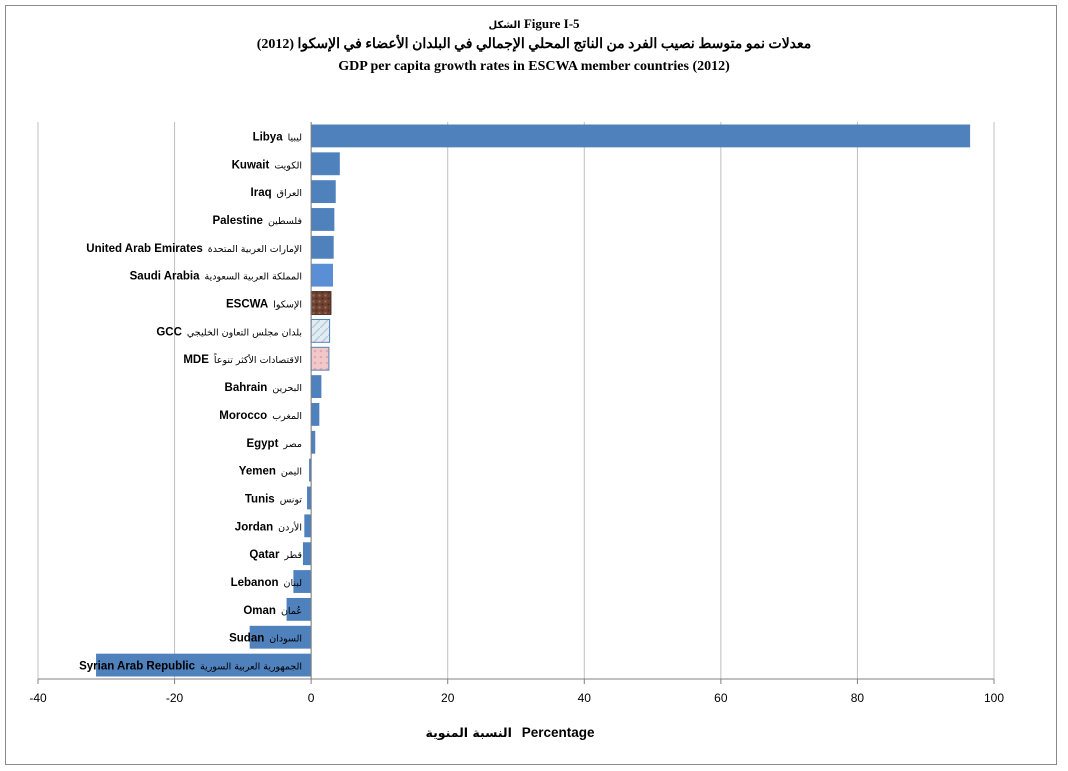  I want to click on x-tick-label: 80, so click(858, 698).